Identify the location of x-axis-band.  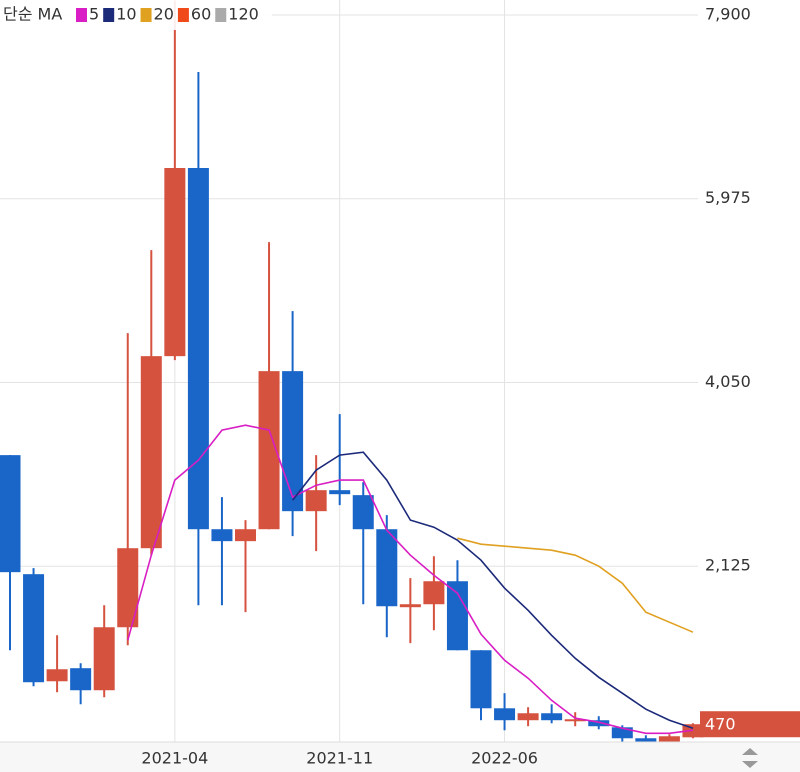
(400, 757).